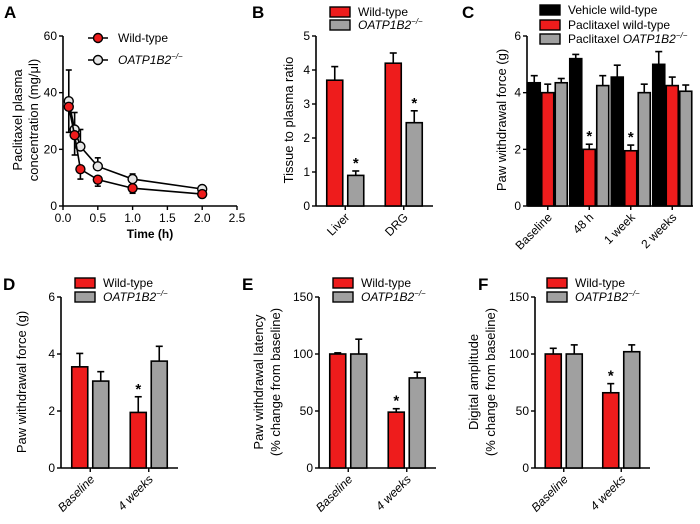 The image size is (700, 524). I want to click on x-tick-label: 2.5, so click(237, 218).